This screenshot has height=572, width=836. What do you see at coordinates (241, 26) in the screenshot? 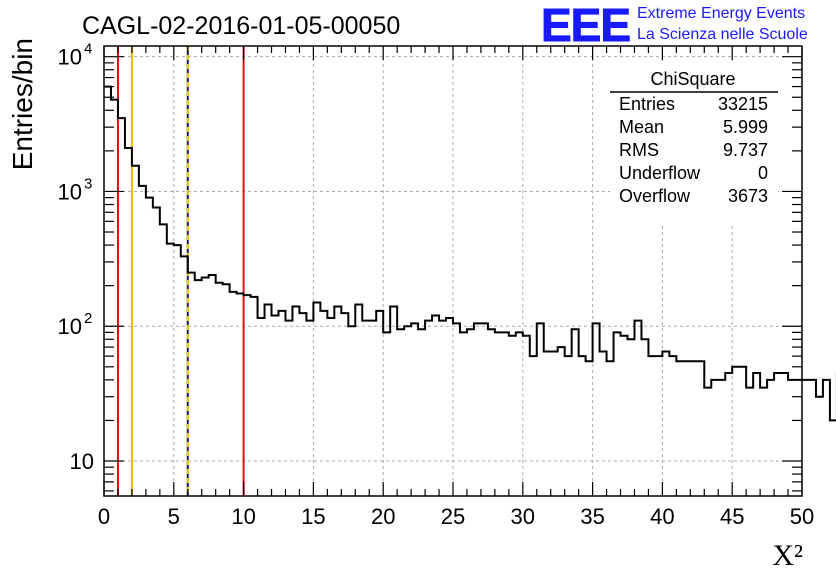
I see `chart-title: CAGL-02-2016-01-05-00050` at bounding box center [241, 26].